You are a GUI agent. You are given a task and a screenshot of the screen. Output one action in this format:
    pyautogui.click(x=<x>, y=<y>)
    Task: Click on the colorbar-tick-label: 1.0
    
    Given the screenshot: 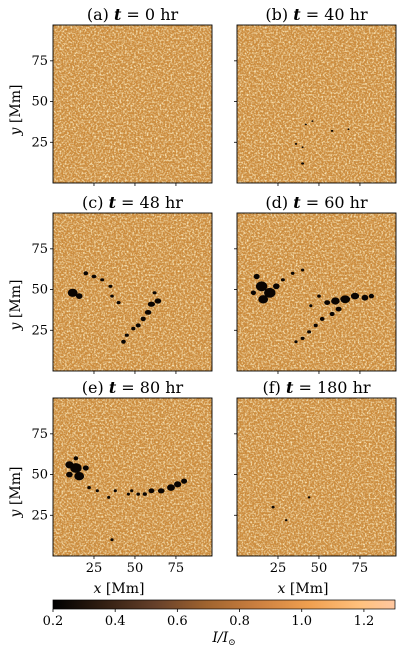 What is the action you would take?
    pyautogui.click(x=301, y=621)
    